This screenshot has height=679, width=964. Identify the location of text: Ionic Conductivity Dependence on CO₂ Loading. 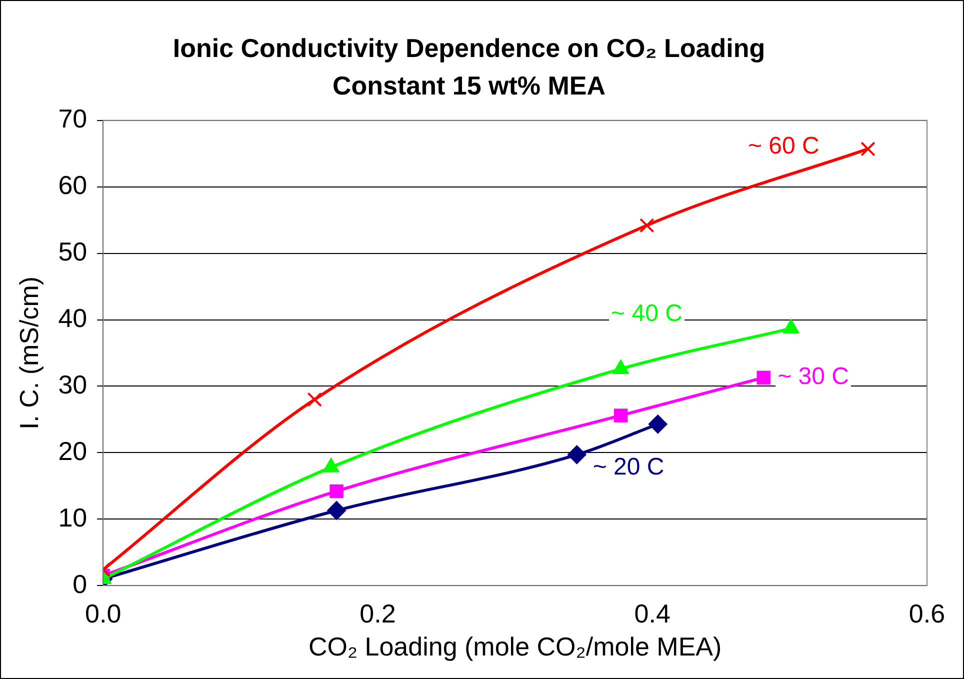
(469, 48).